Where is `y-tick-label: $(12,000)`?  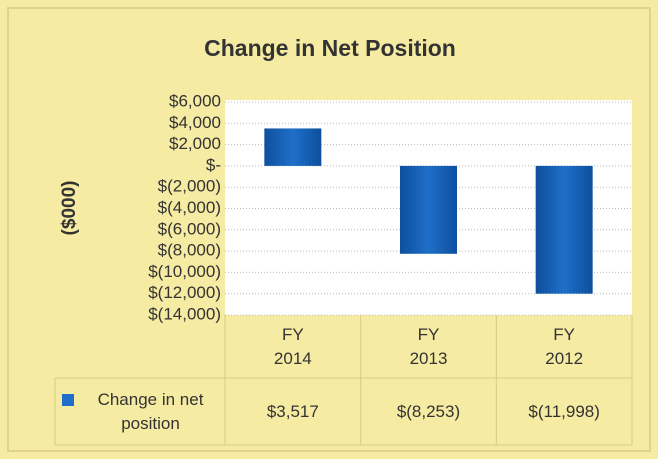 y-tick-label: $(12,000) is located at coordinates (184, 292).